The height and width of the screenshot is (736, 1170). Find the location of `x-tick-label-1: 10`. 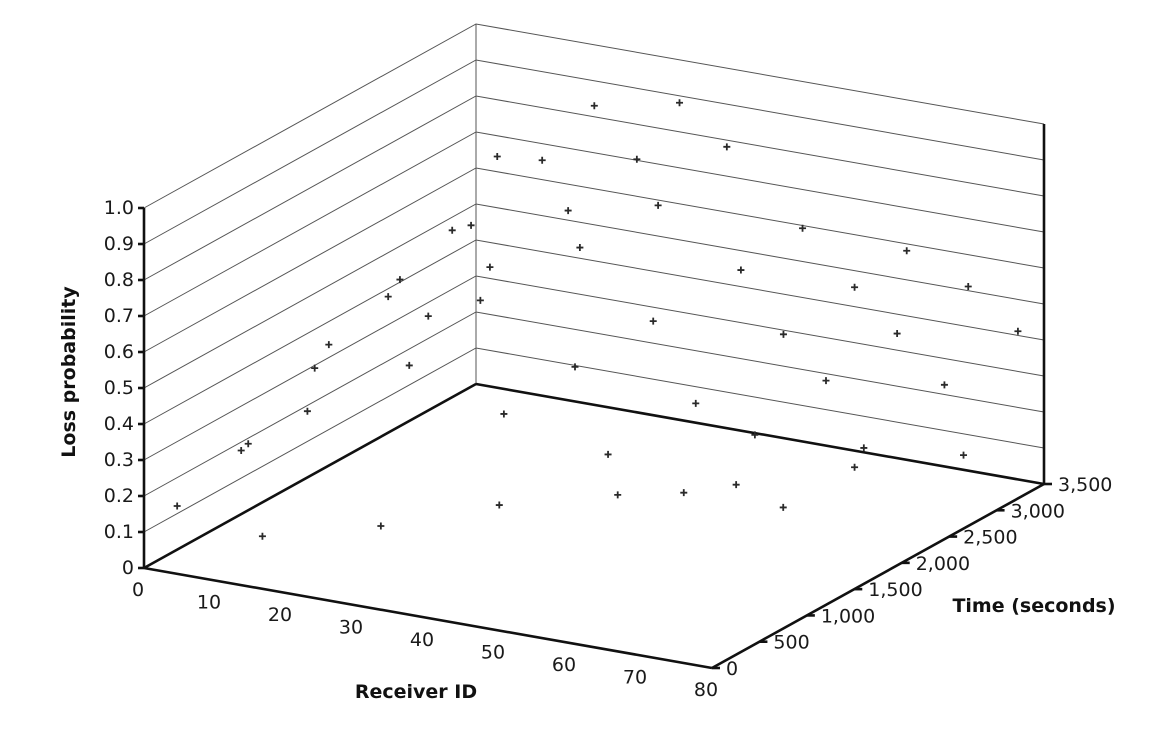

x-tick-label-1: 10 is located at coordinates (209, 603).